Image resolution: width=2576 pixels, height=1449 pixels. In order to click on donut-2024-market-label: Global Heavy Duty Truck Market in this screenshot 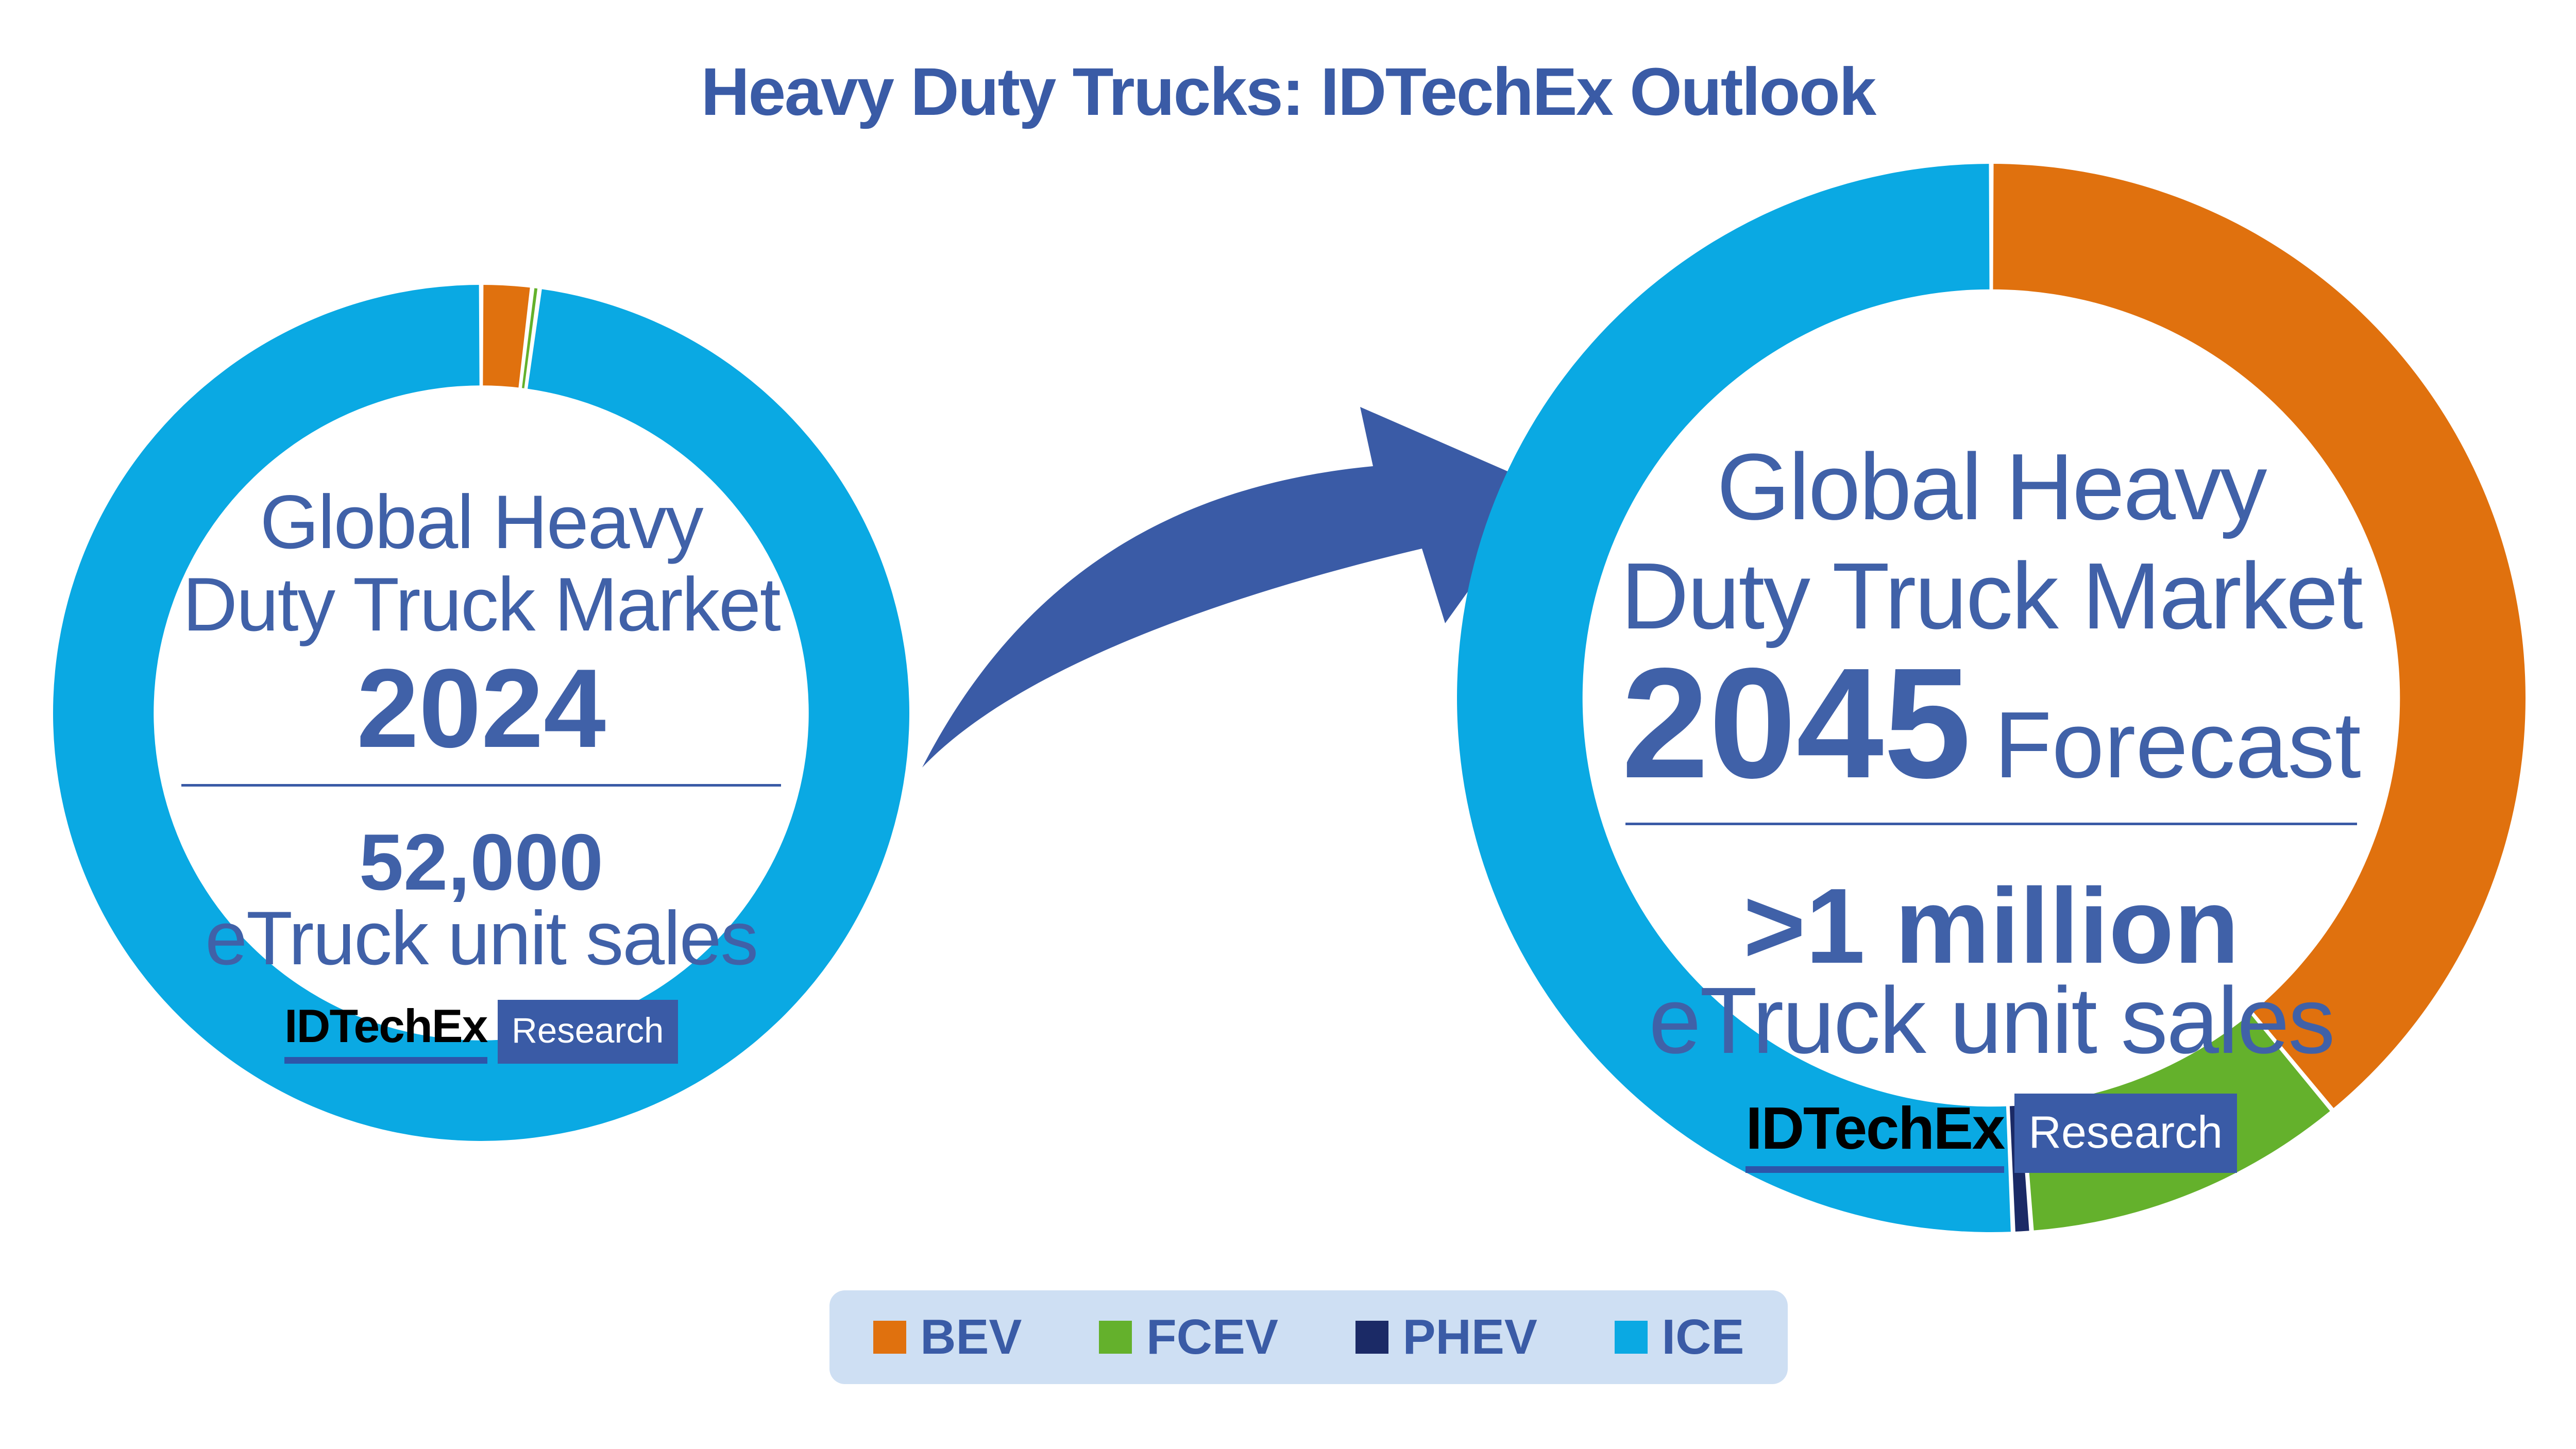, I will do `click(481, 564)`.